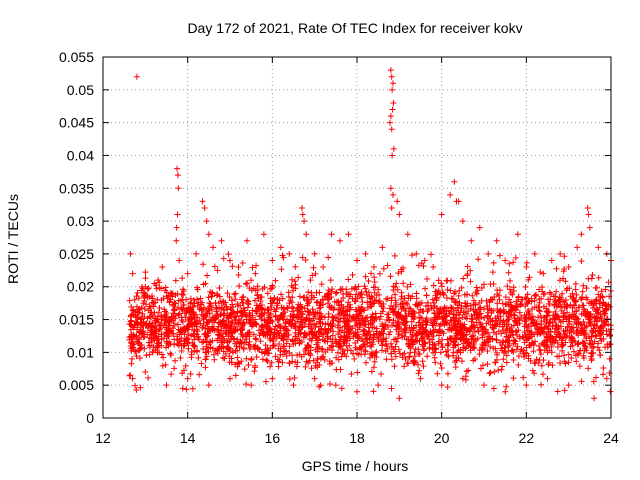  I want to click on y-tick-label: 0.02, so click(80, 287).